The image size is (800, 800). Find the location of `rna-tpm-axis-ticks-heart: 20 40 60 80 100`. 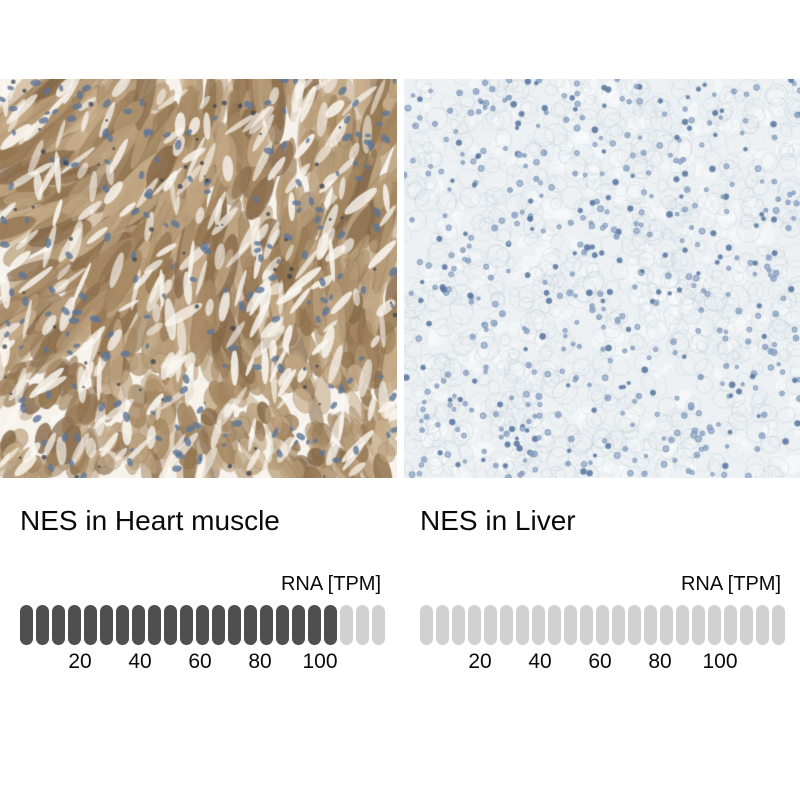

rna-tpm-axis-ticks-heart: 20 40 60 80 100 is located at coordinates (202, 663).